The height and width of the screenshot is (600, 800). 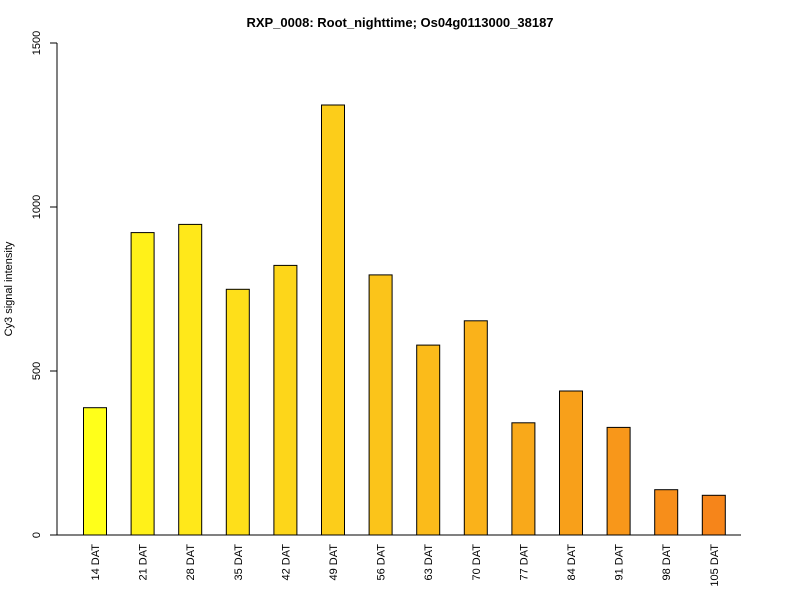 What do you see at coordinates (9, 288) in the screenshot?
I see `y-axis-label: Cy3 signal intensity` at bounding box center [9, 288].